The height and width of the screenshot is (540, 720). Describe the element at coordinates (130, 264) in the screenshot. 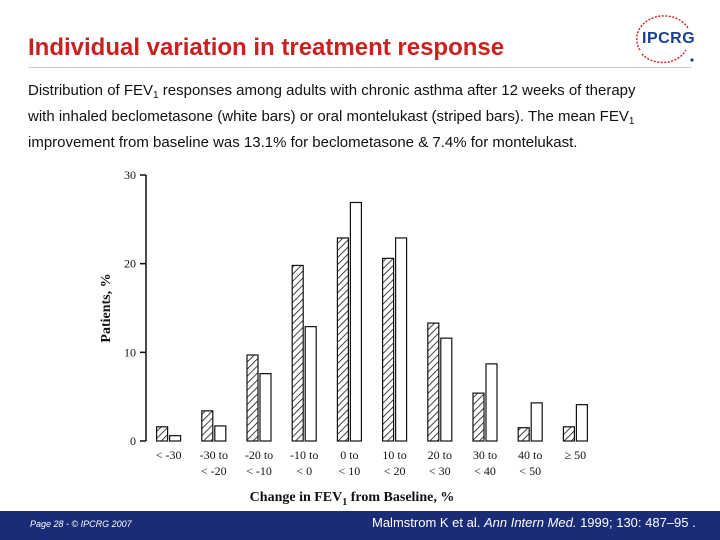

I see `y-tick-label: 20` at that location.